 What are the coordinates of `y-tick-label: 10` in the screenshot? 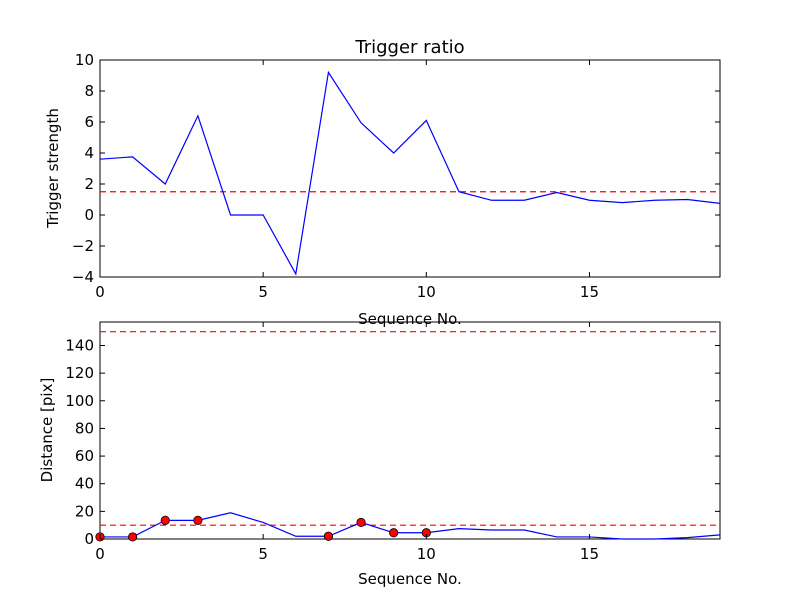 It's located at (84, 60).